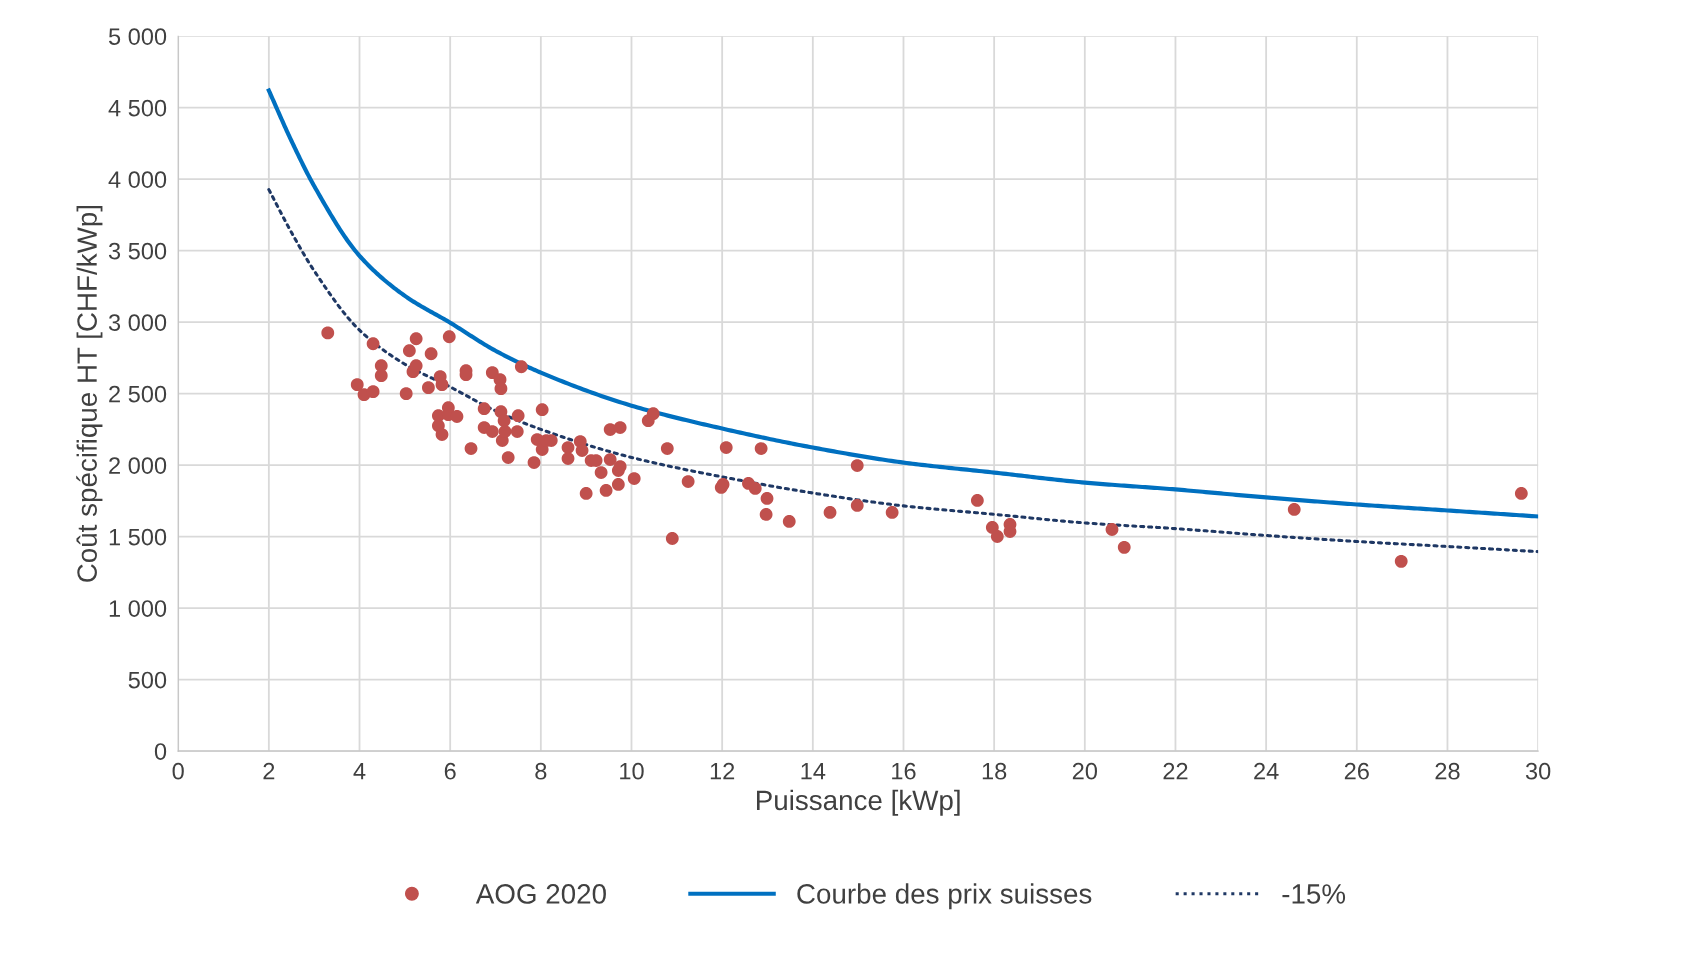  I want to click on y-tick-label: 4 000, so click(137, 179).